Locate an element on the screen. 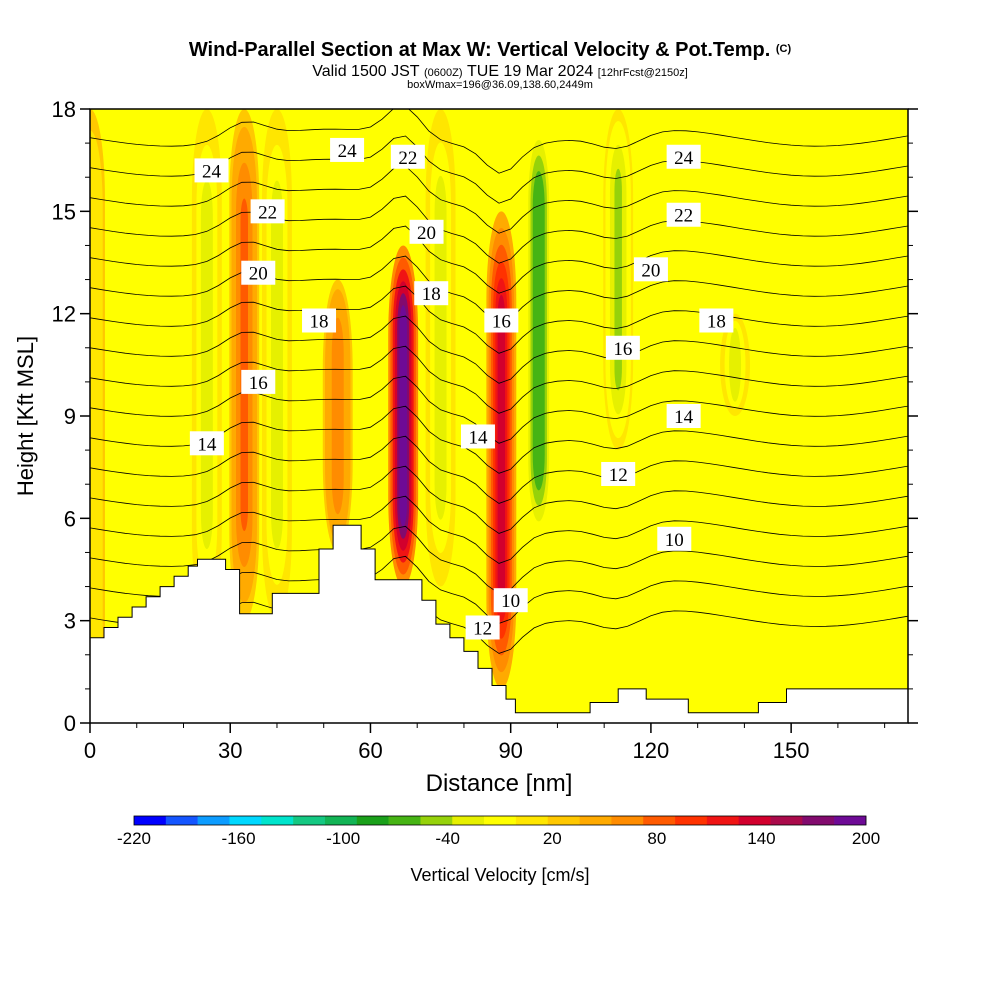  contour-label-10-1: 10 is located at coordinates (510, 600).